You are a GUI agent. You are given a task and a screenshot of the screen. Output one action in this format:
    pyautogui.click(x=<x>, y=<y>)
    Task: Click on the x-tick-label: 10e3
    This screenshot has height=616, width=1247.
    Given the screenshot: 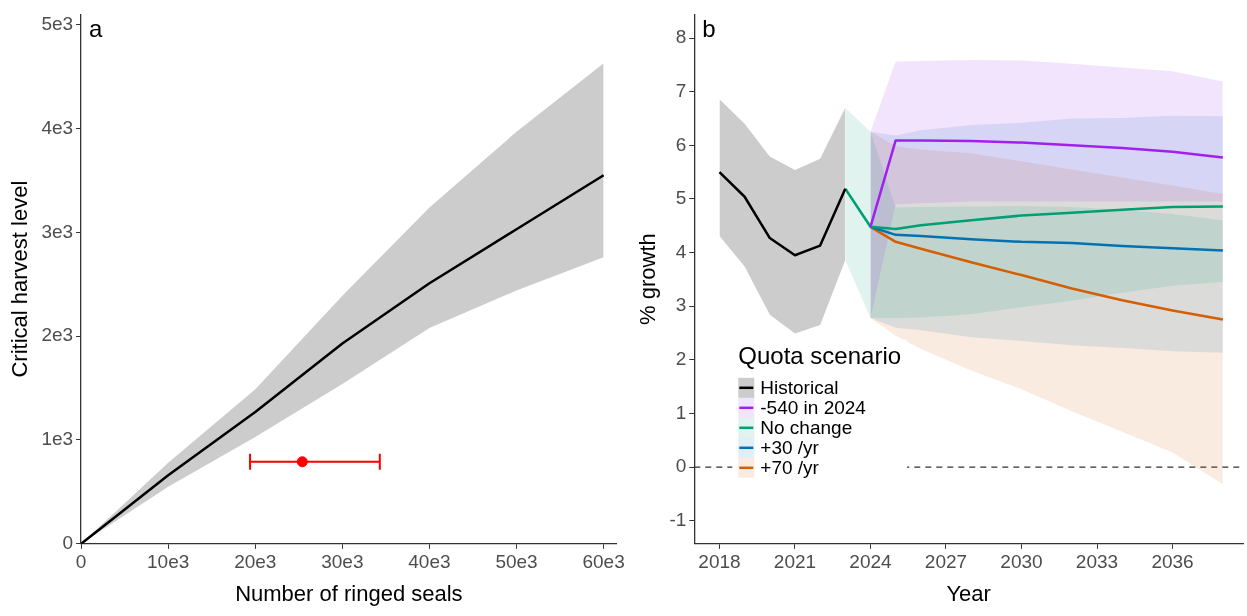 What is the action you would take?
    pyautogui.click(x=168, y=562)
    